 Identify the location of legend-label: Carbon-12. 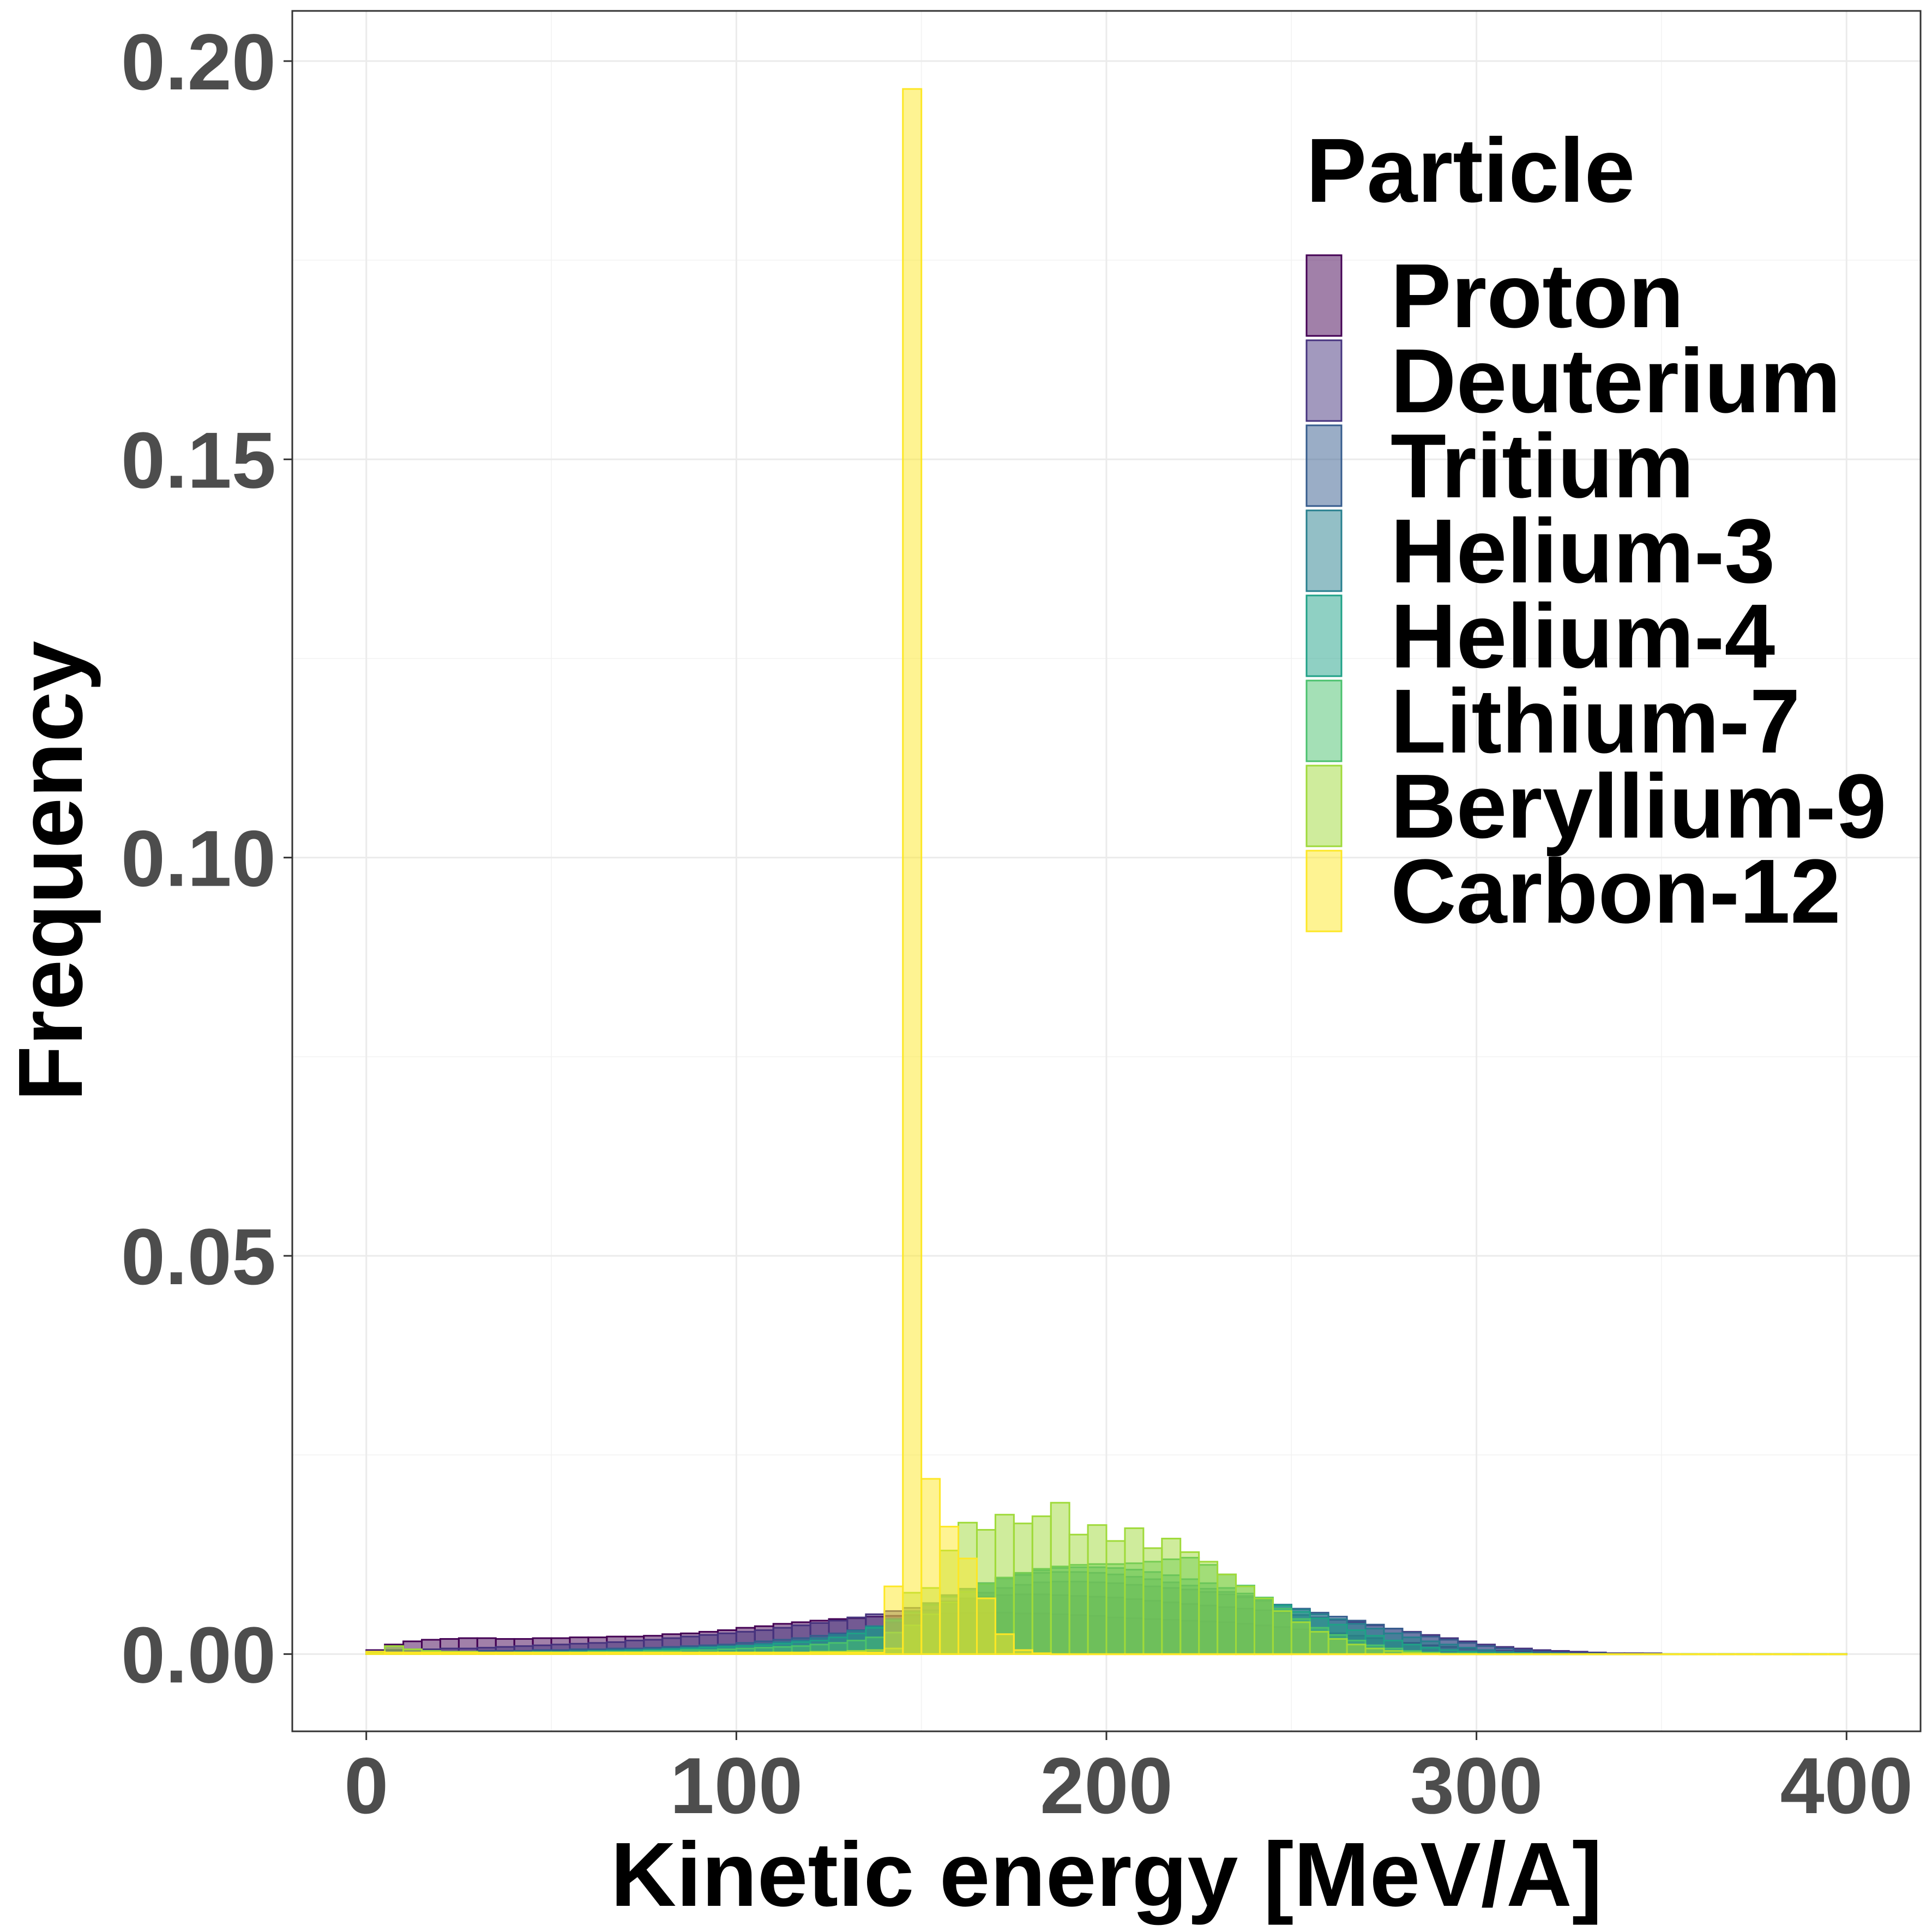
(1616, 891).